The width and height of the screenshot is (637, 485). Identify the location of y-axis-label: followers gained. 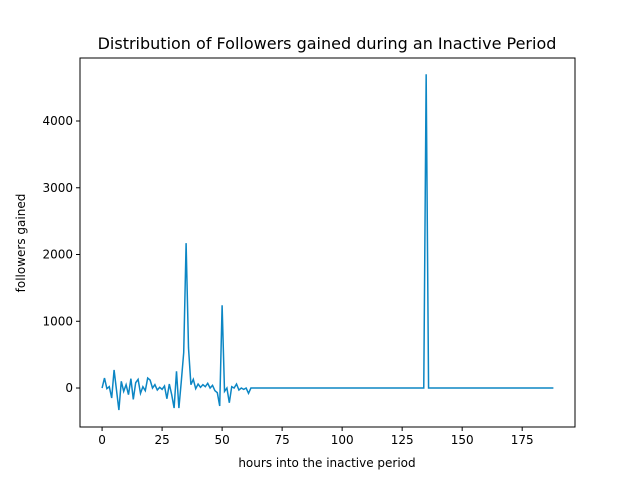
(21, 243).